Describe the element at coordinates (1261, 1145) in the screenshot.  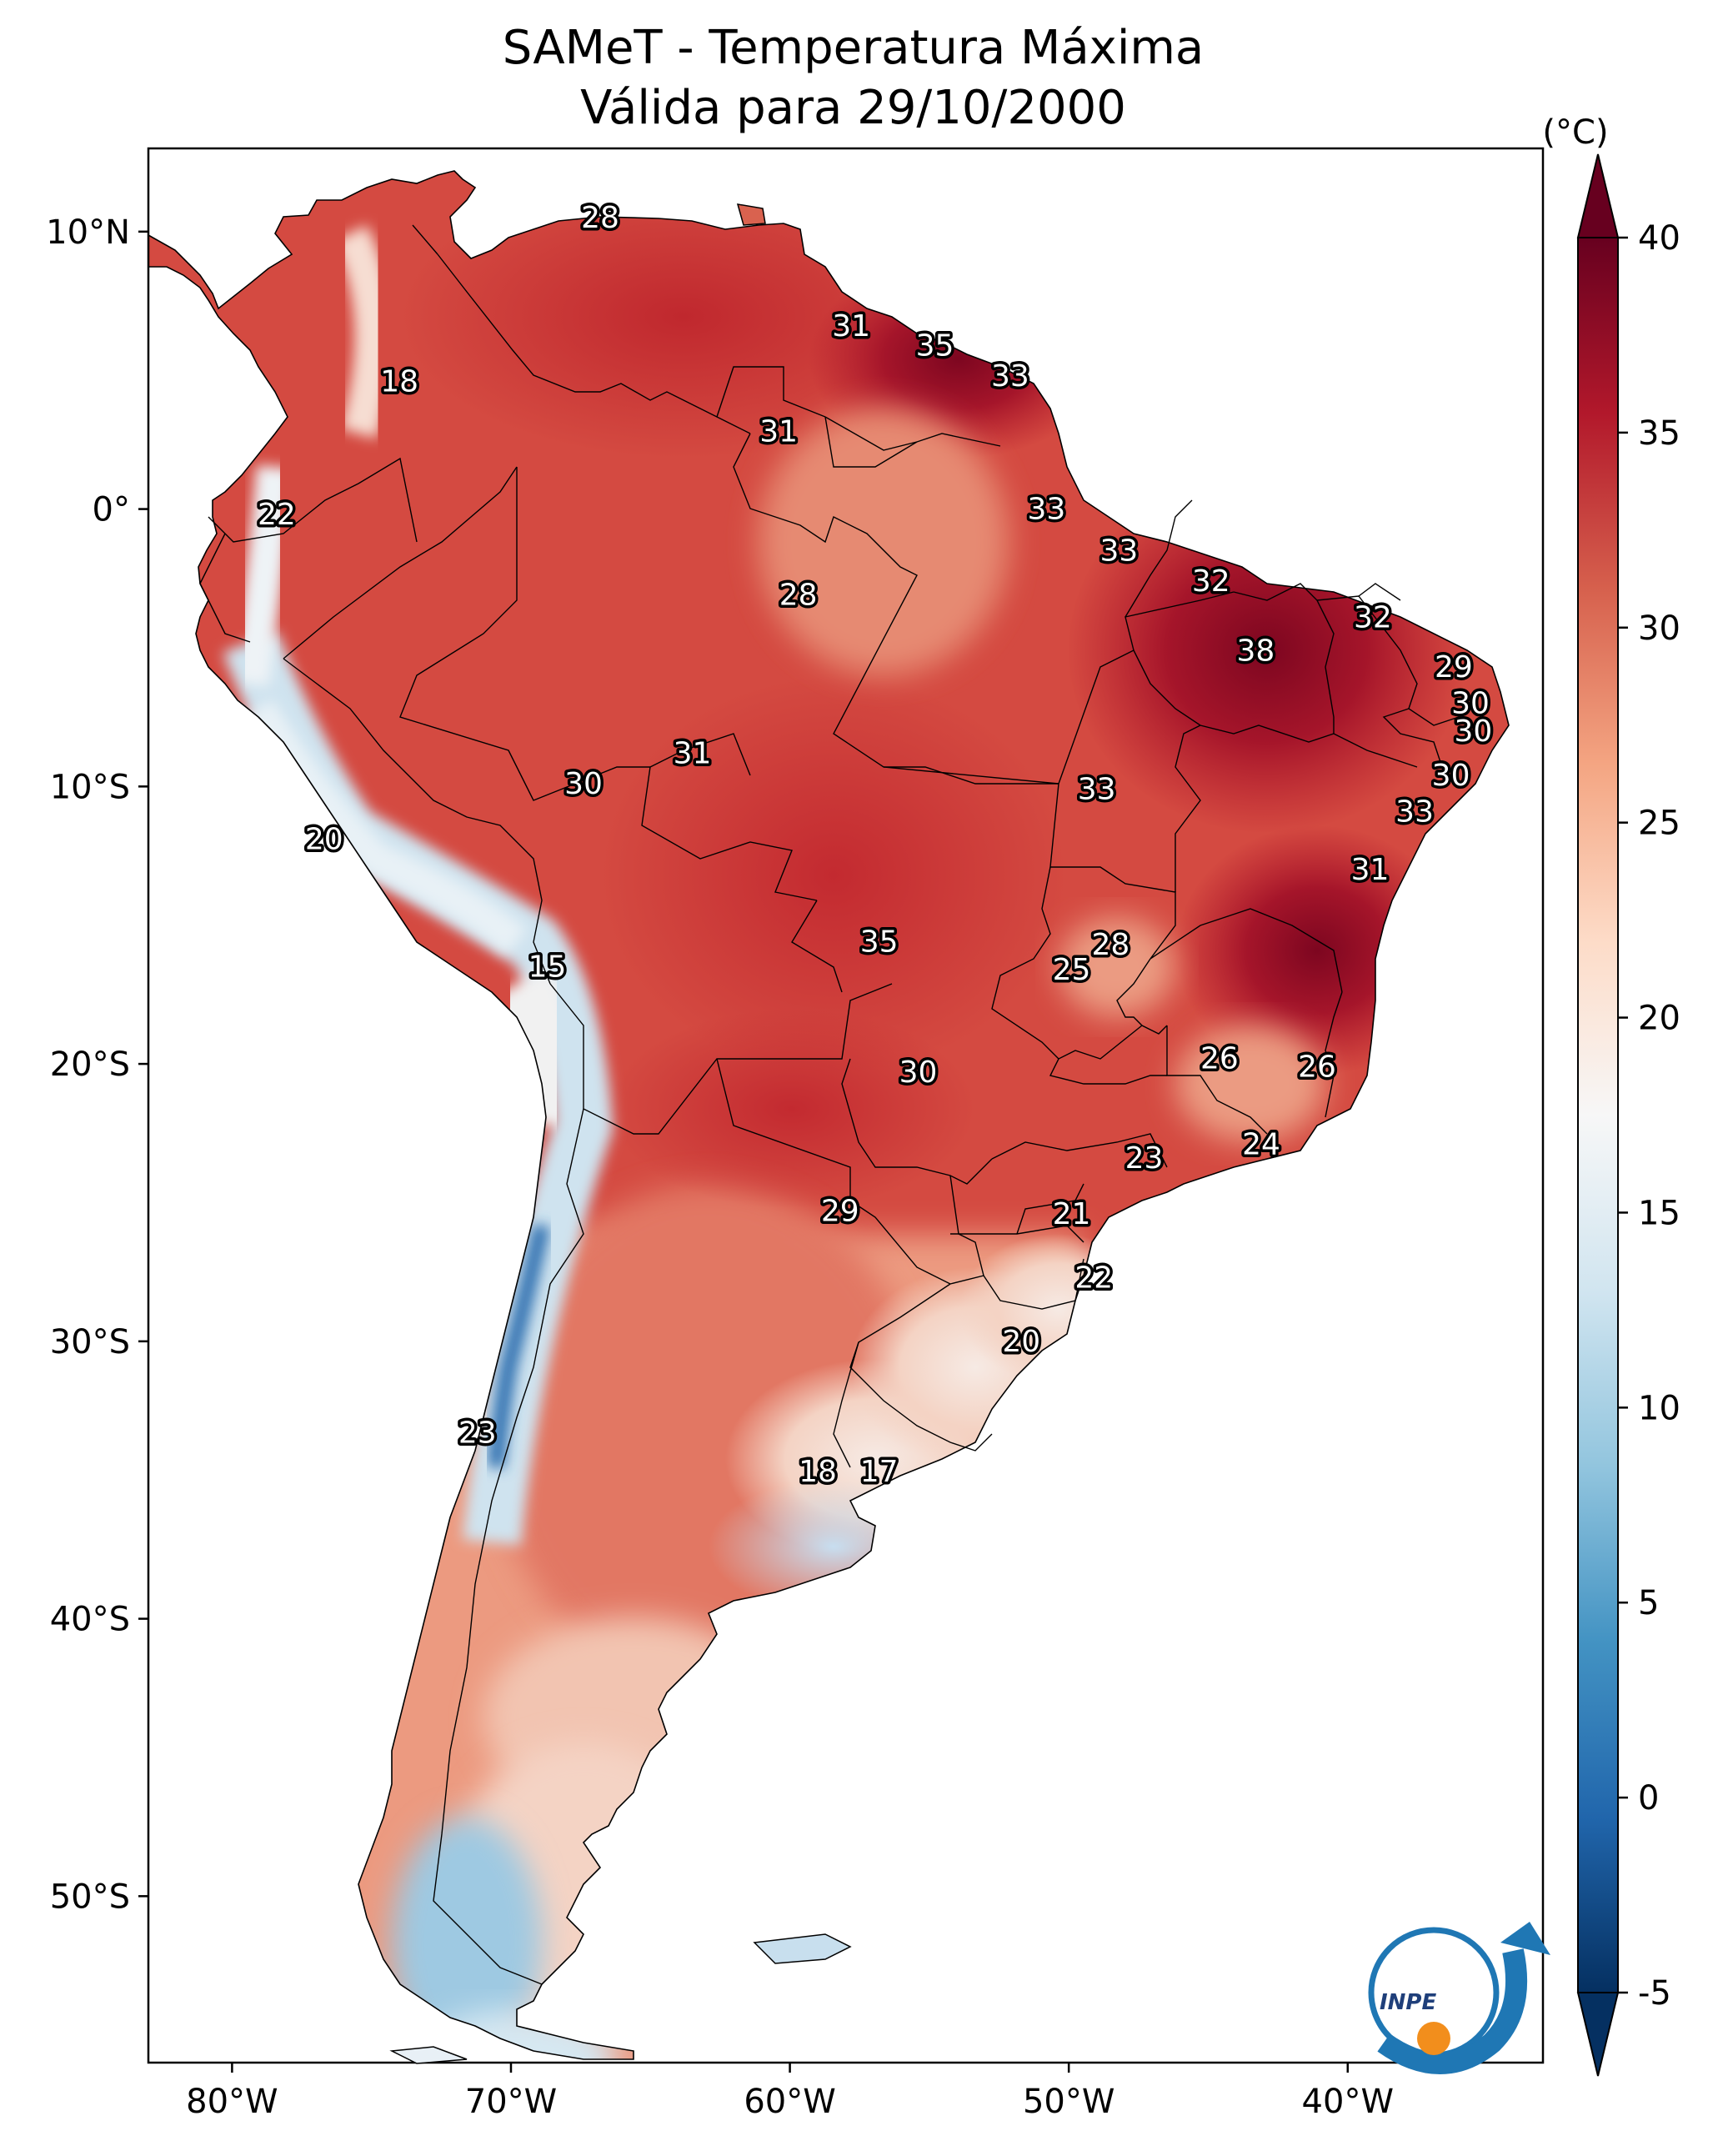
I see `contour-label: 24` at that location.